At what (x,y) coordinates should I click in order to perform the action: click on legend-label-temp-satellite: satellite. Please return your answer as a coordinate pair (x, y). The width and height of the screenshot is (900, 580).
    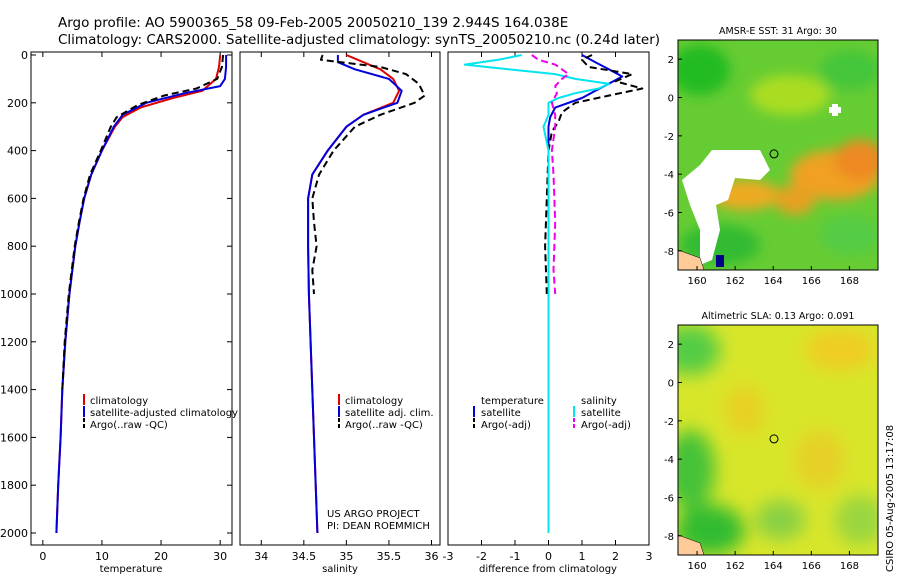
    Looking at the image, I should click on (501, 413).